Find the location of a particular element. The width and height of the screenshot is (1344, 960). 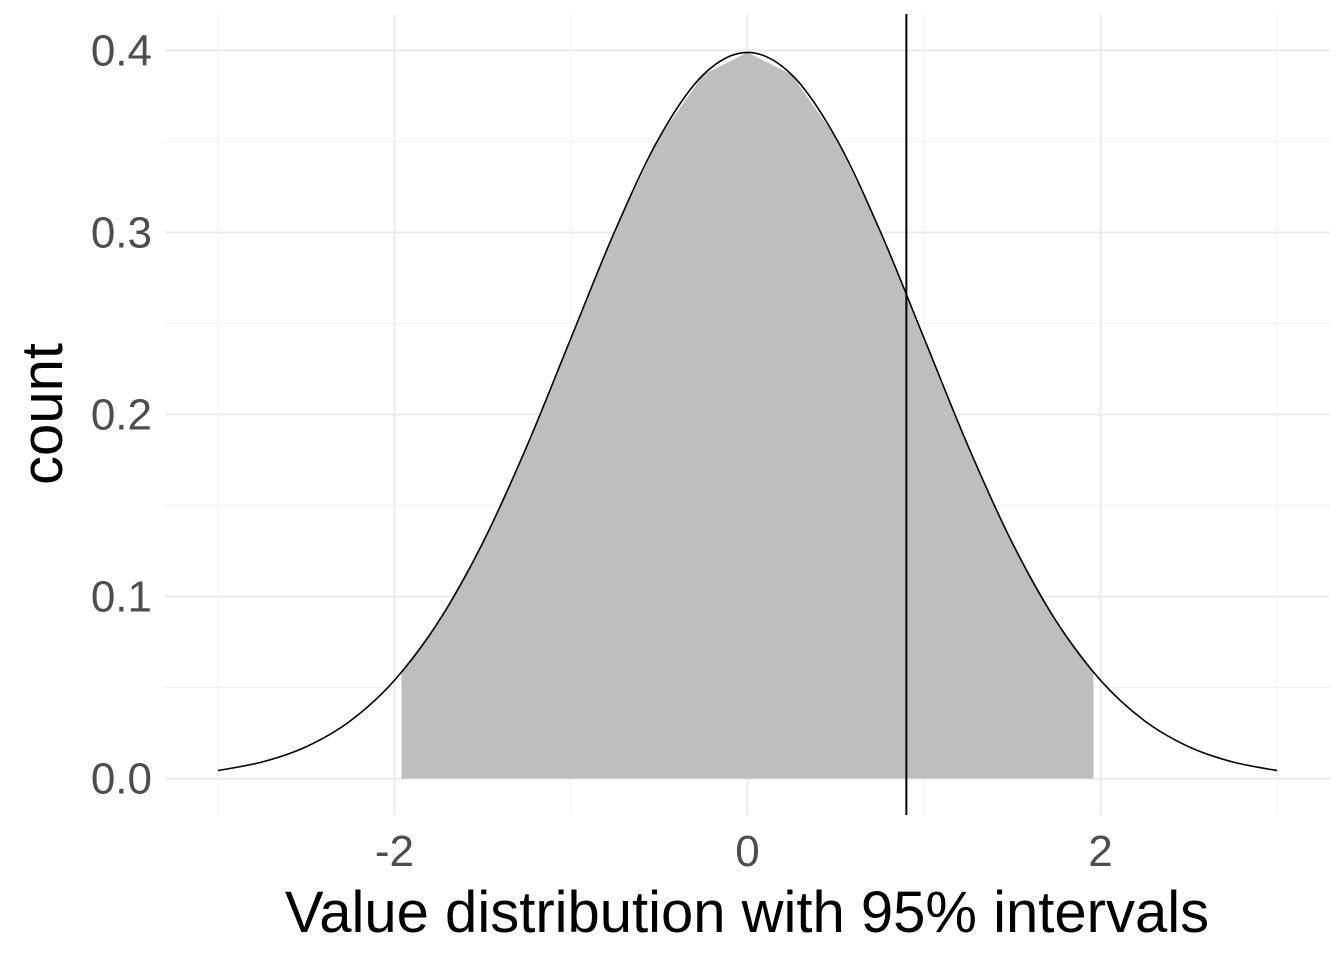

x-tick-label: -2 is located at coordinates (394, 851).